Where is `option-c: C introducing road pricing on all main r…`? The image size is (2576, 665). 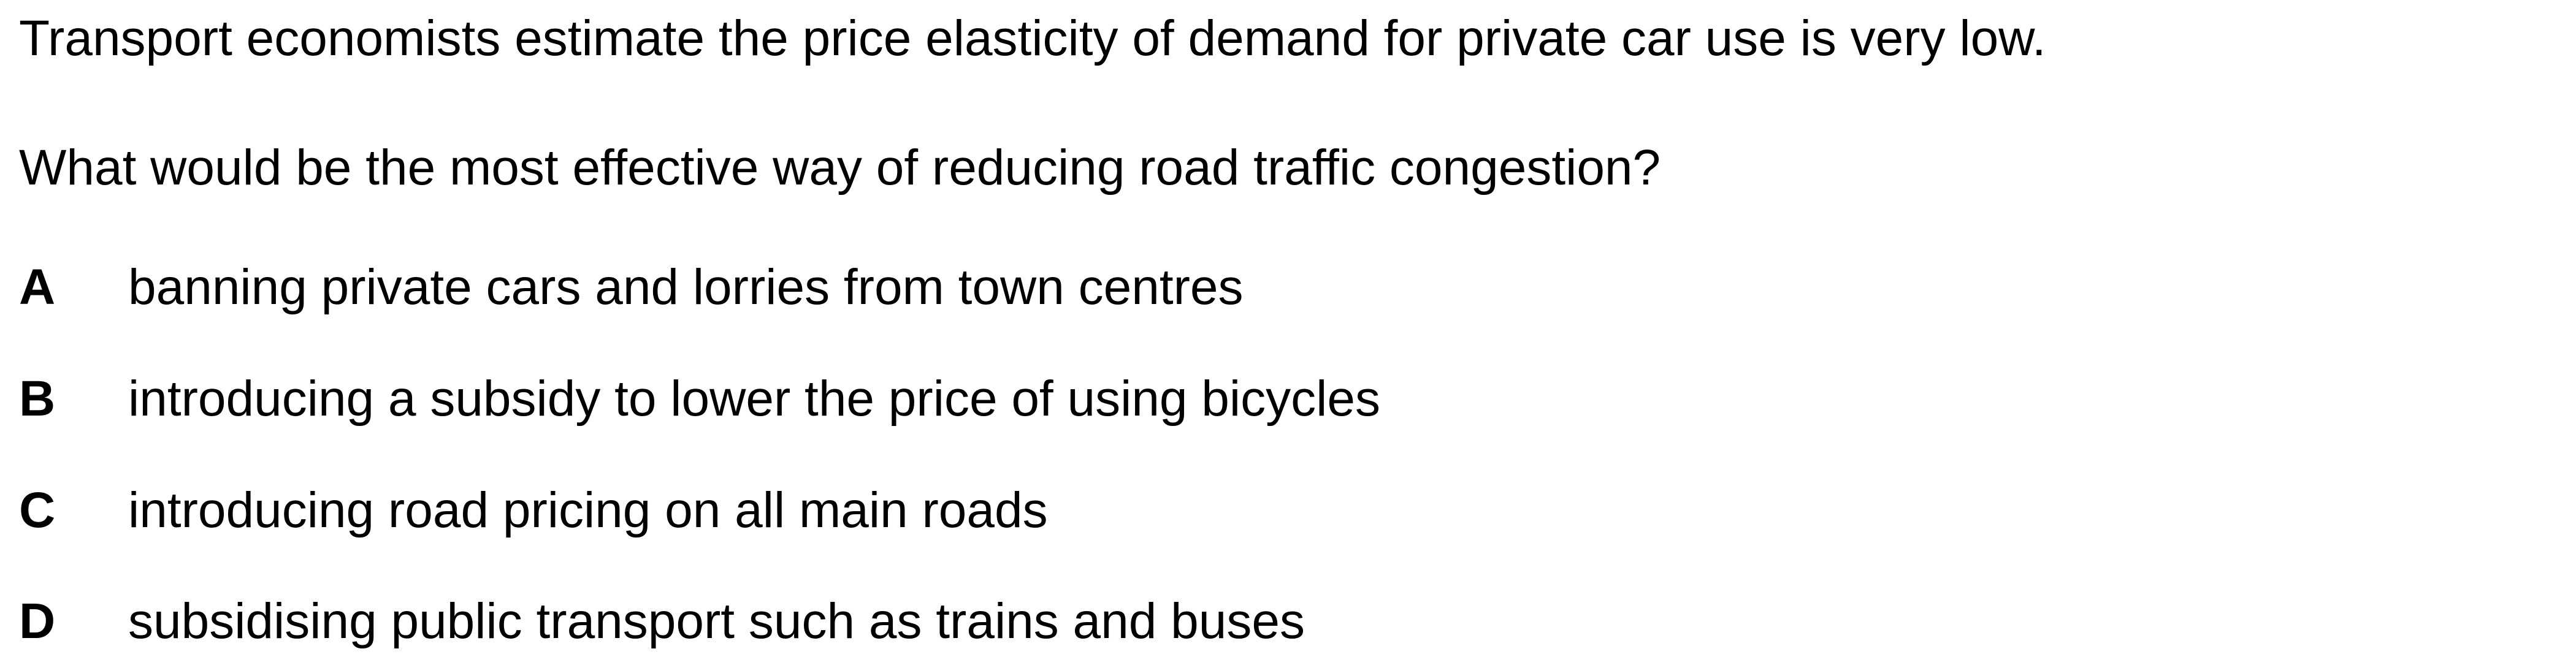
option-c: C introducing road pricing on all main r… is located at coordinates (533, 513).